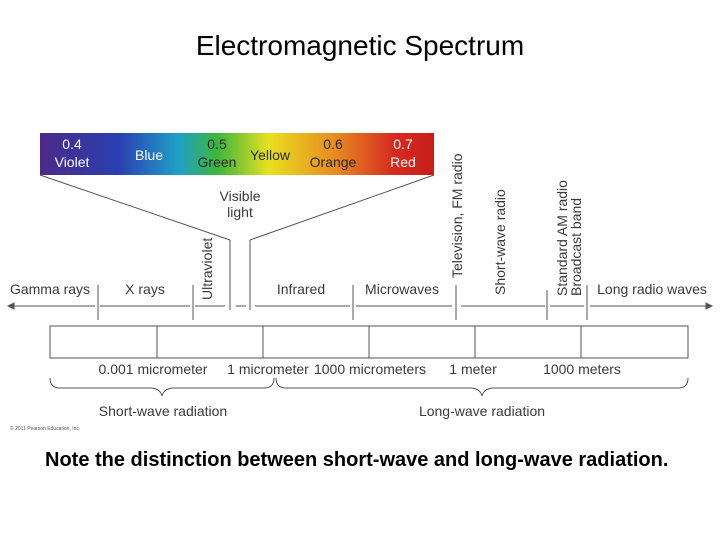 Image resolution: width=720 pixels, height=540 pixels. I want to click on band-green-name: Green, so click(217, 162).